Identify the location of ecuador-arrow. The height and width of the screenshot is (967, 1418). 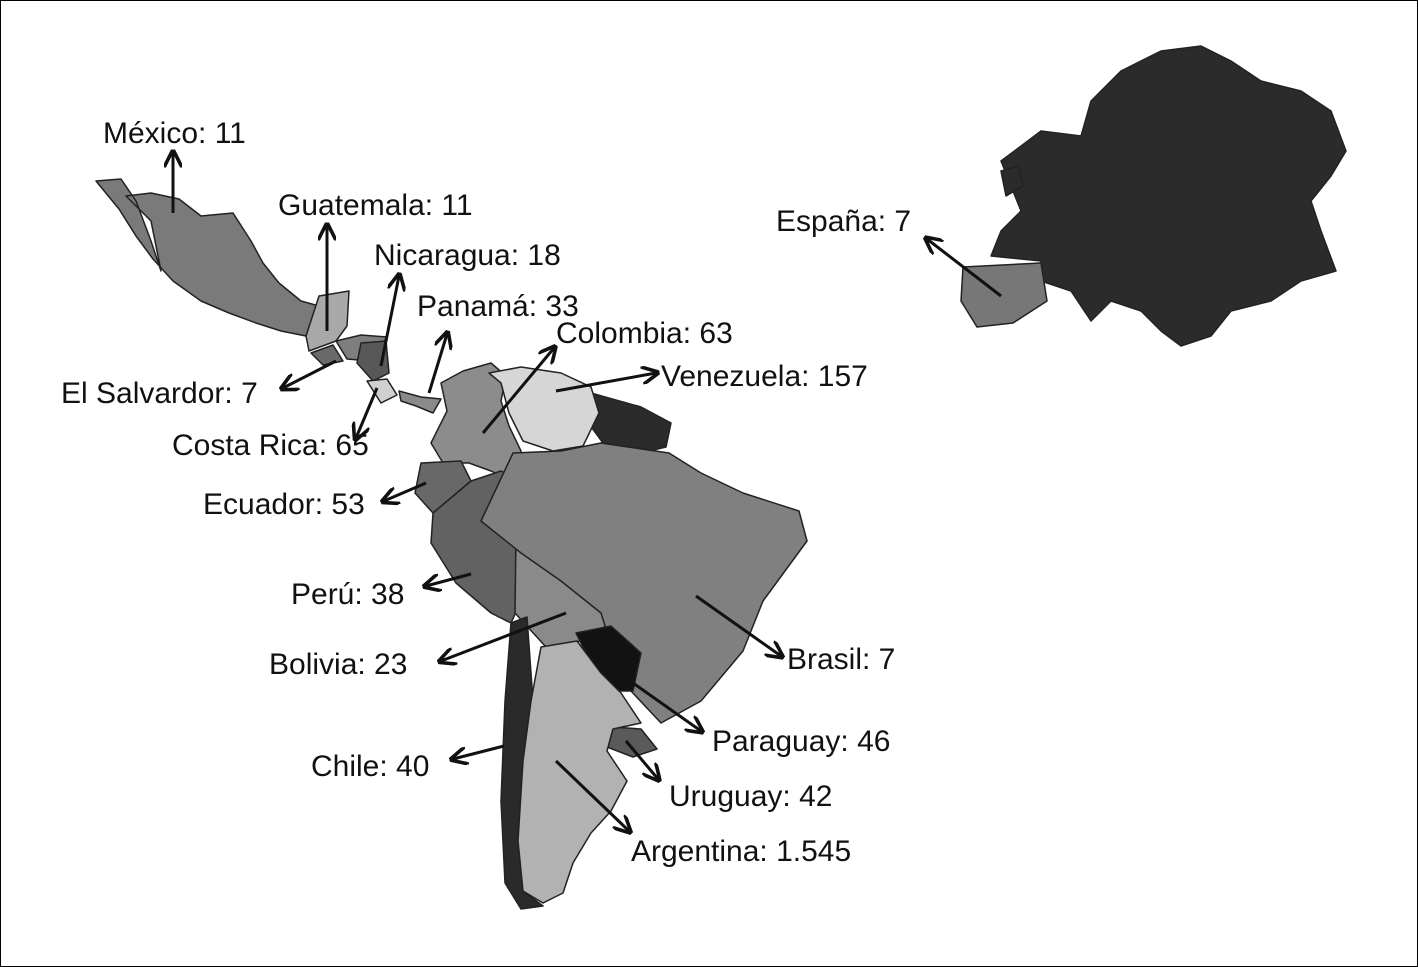
(405, 491).